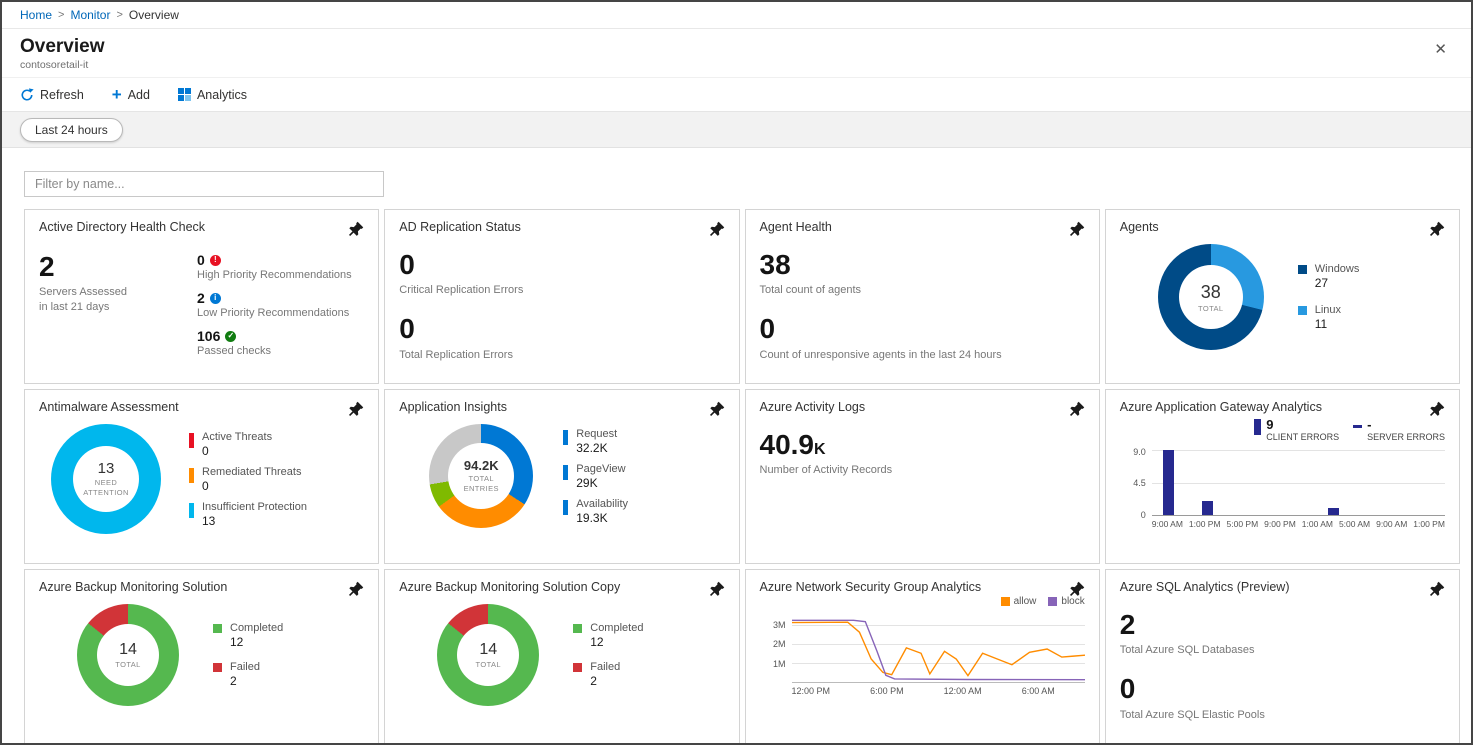  I want to click on filter-input, so click(204, 184).